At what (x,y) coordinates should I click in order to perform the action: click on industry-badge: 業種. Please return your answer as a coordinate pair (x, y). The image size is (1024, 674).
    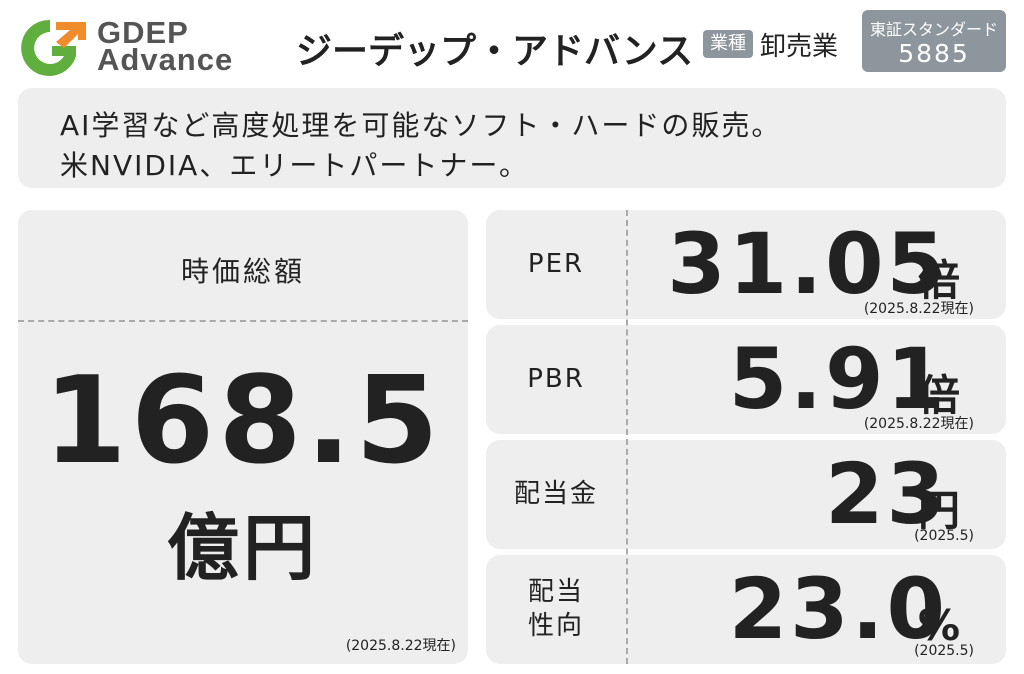
    Looking at the image, I should click on (728, 44).